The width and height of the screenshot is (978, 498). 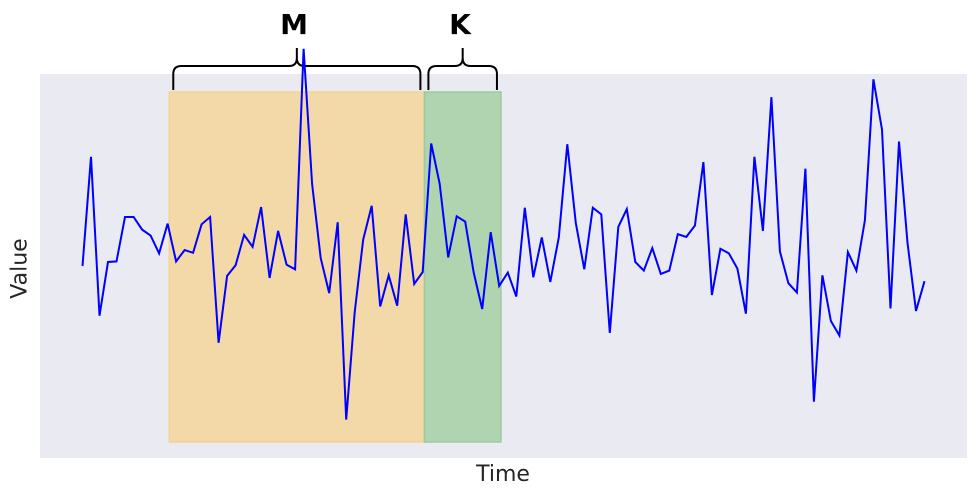 I want to click on y-axis-label: Value, so click(x=20, y=268).